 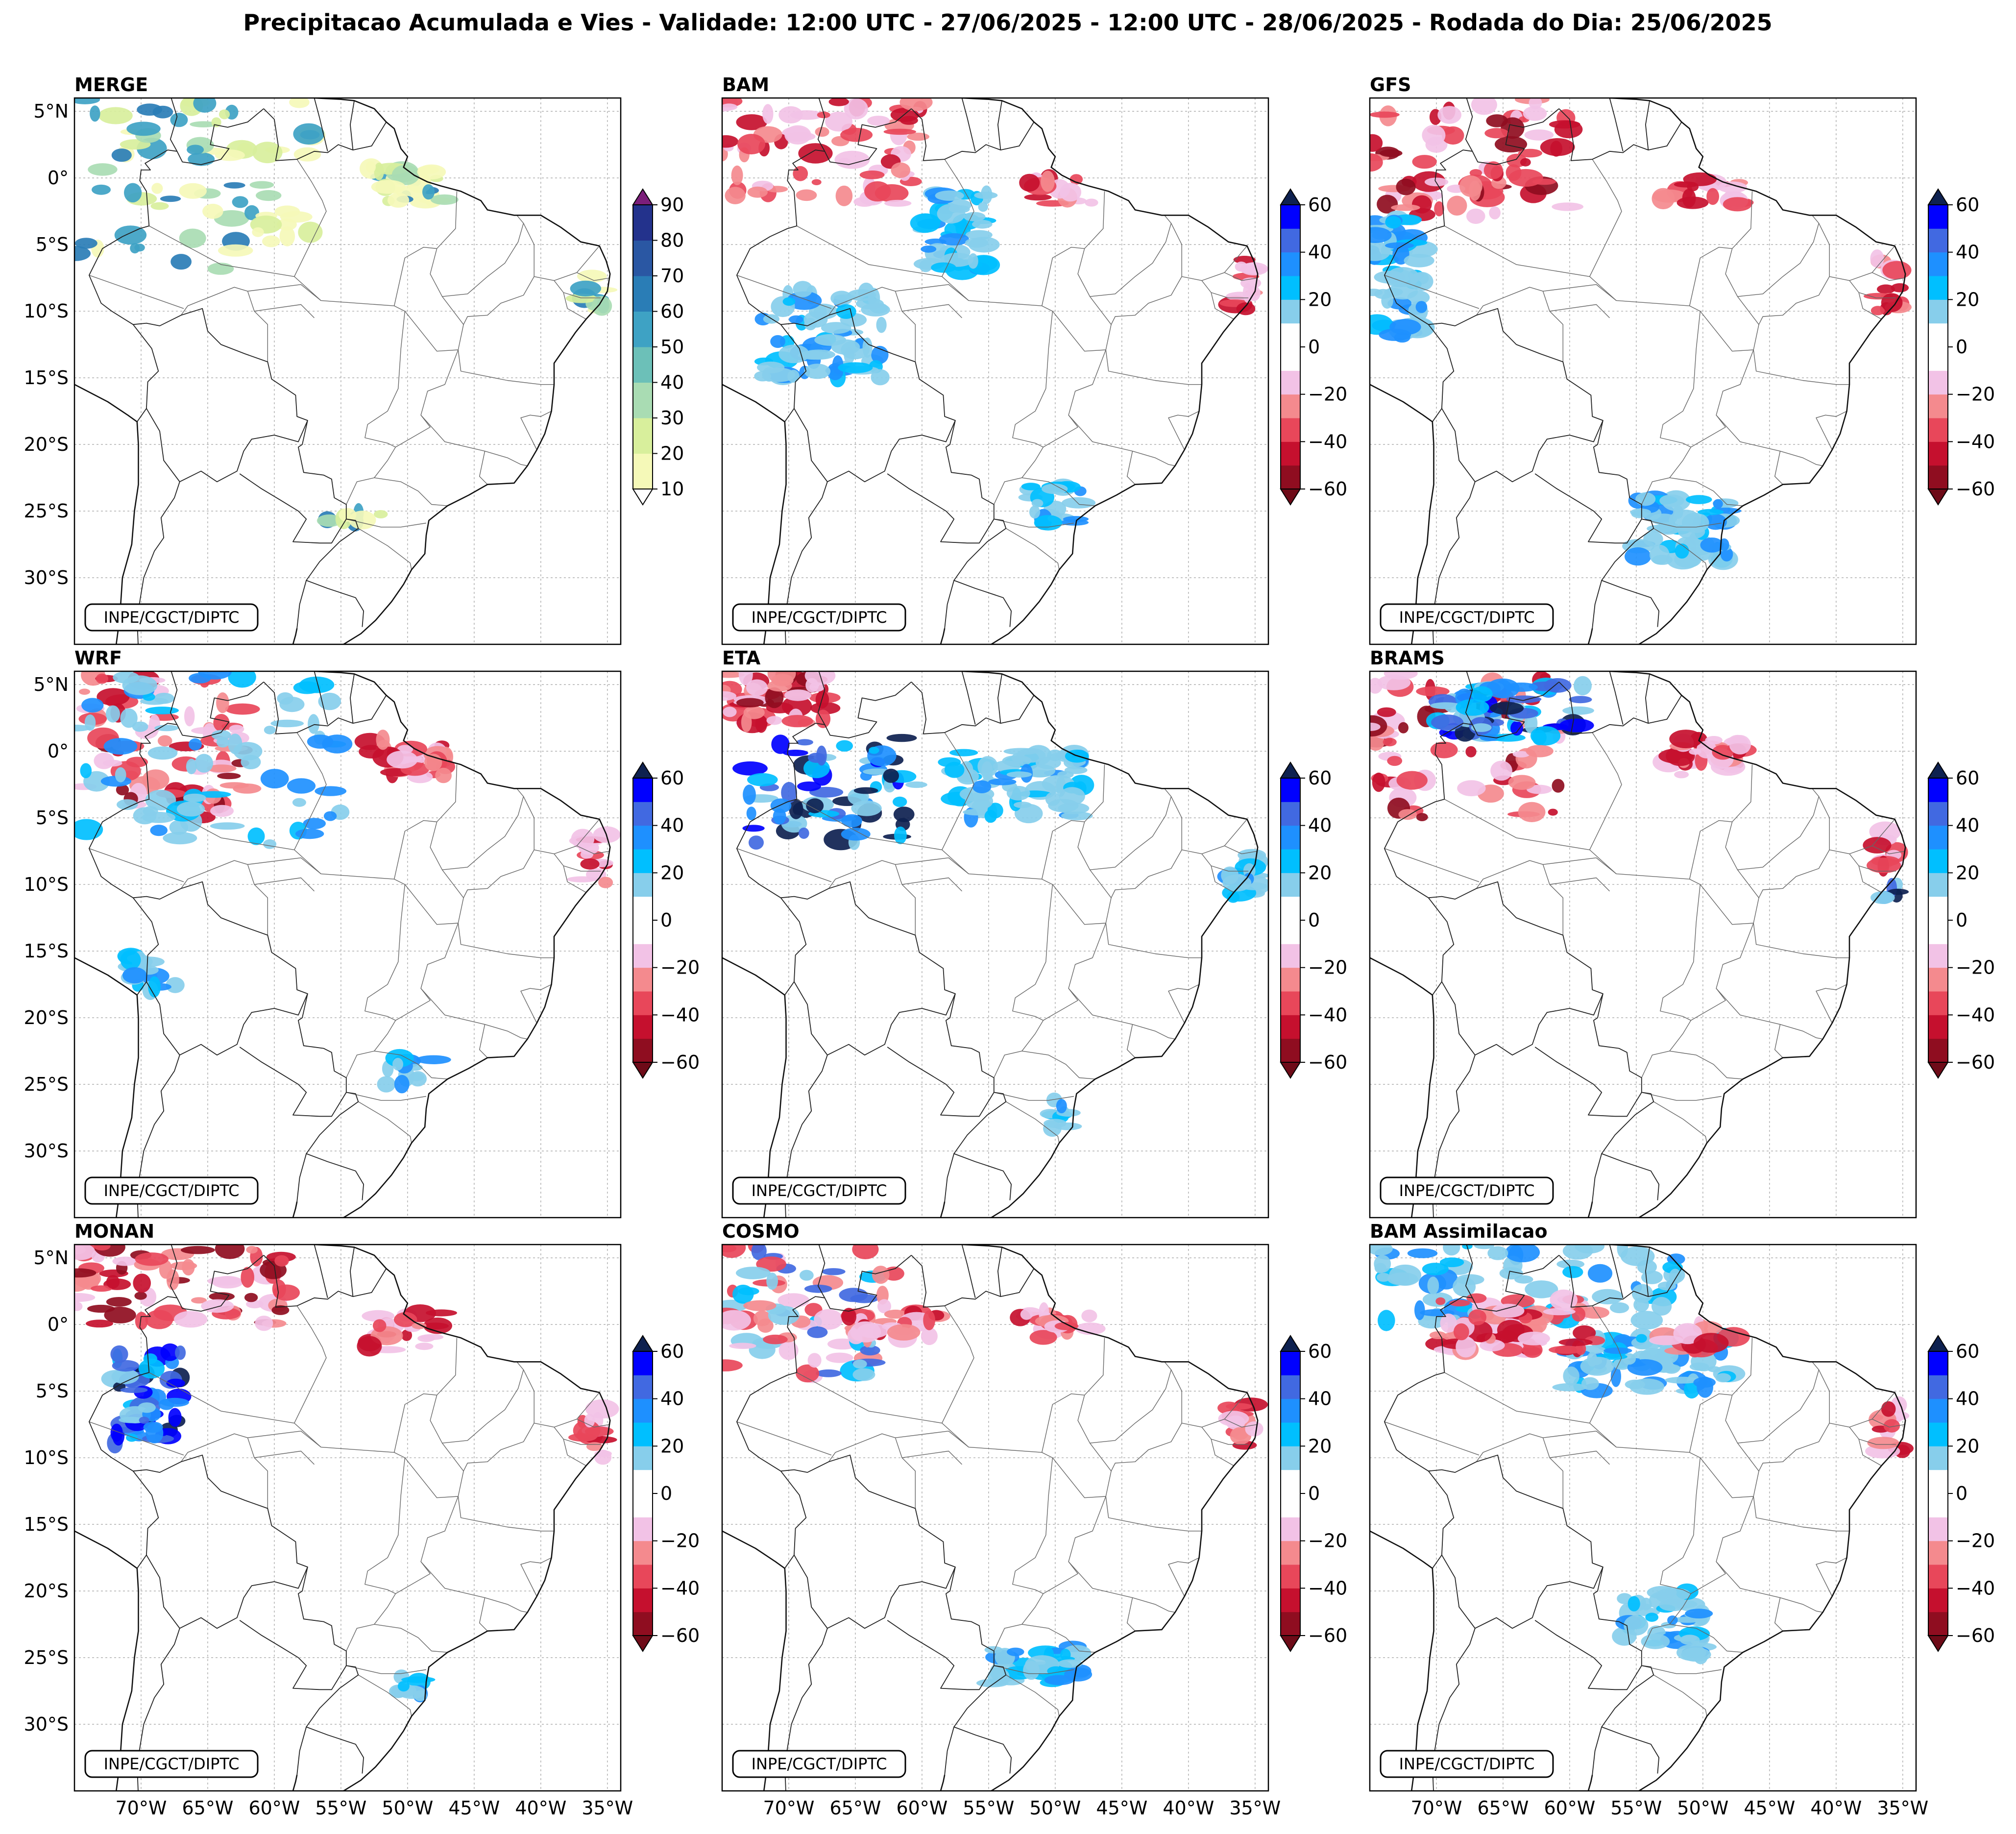 What do you see at coordinates (1938, 498) in the screenshot?
I see `colorbar-extend-min` at bounding box center [1938, 498].